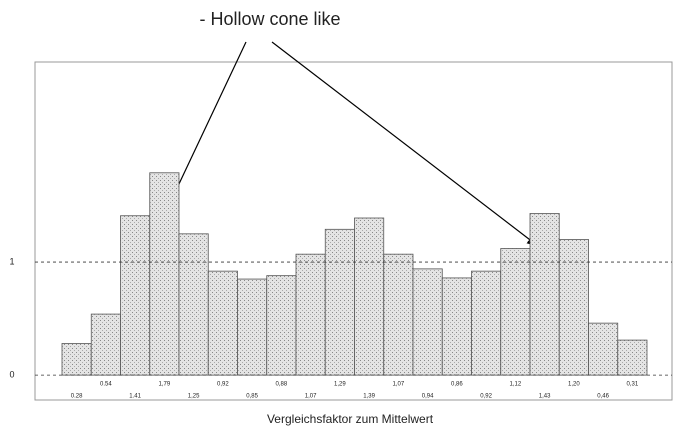 This screenshot has width=684, height=429. Describe the element at coordinates (252, 397) in the screenshot. I see `value-label: 0,85` at that location.